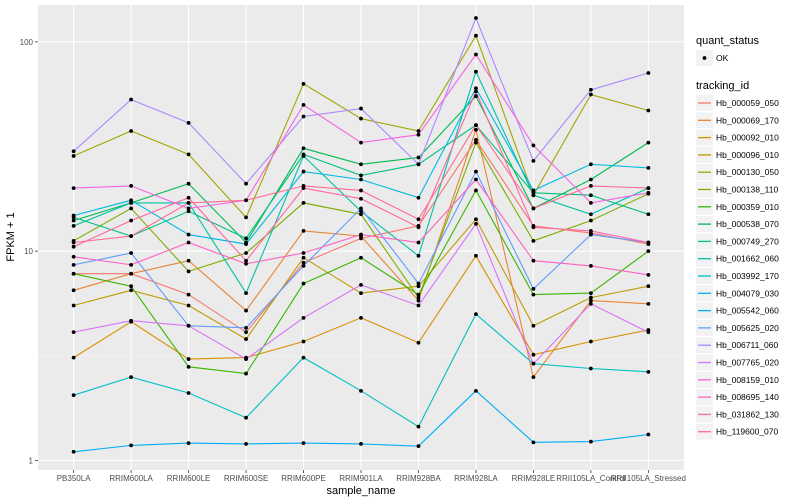 This screenshot has height=500, width=800. I want to click on y-tick-label: 10, so click(28, 251).